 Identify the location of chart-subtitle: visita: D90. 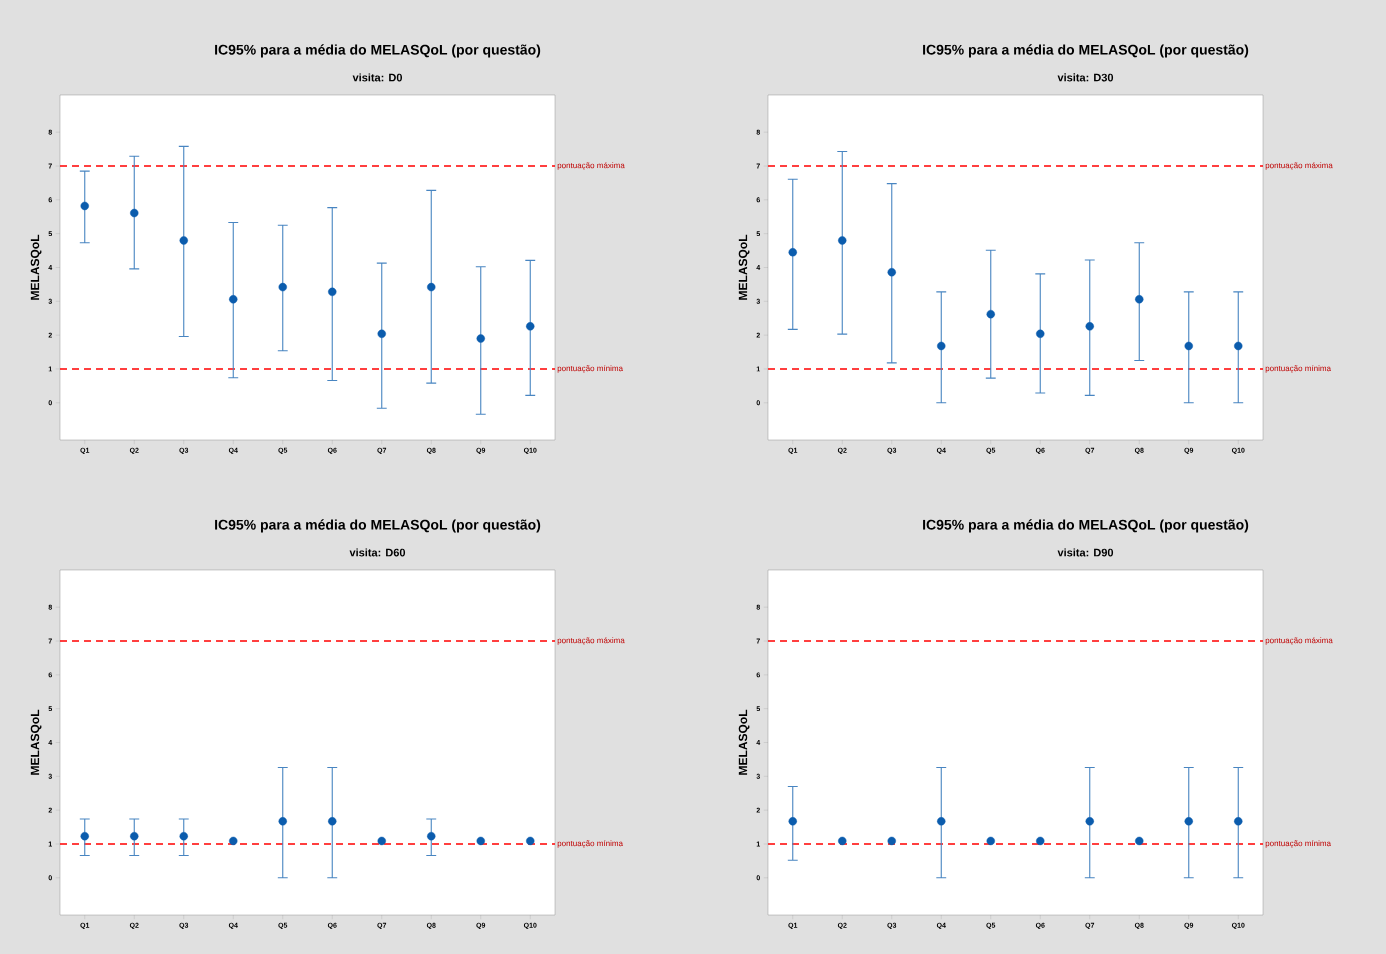
(1085, 552).